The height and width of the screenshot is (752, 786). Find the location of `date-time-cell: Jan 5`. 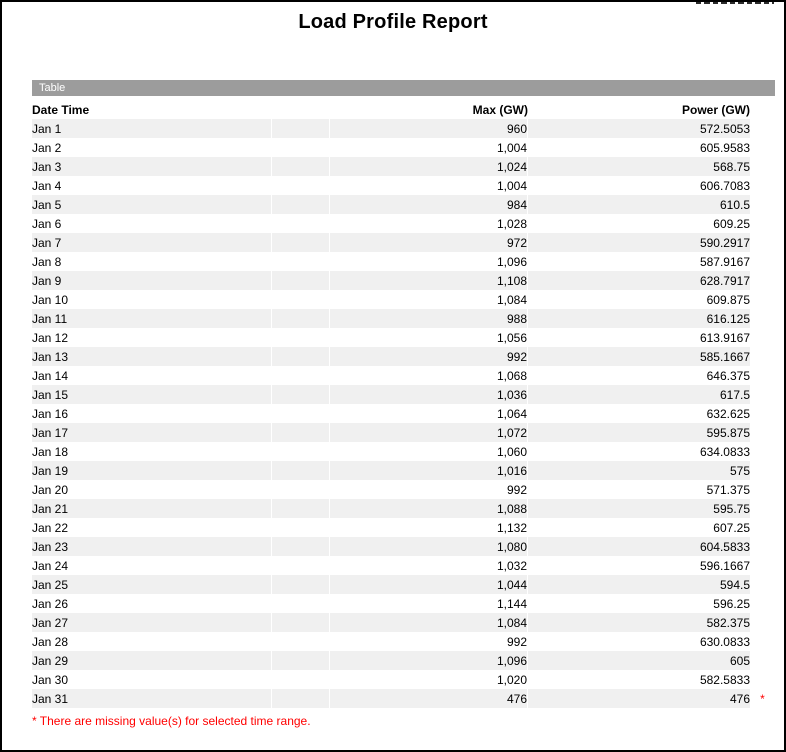

date-time-cell: Jan 5 is located at coordinates (152, 204).